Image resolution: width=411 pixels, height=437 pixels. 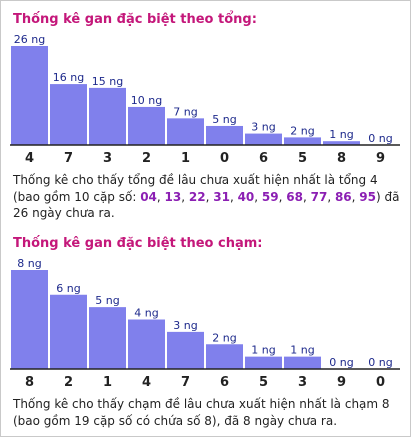 What do you see at coordinates (107, 81) in the screenshot?
I see `bar-value-label: 15 ng` at bounding box center [107, 81].